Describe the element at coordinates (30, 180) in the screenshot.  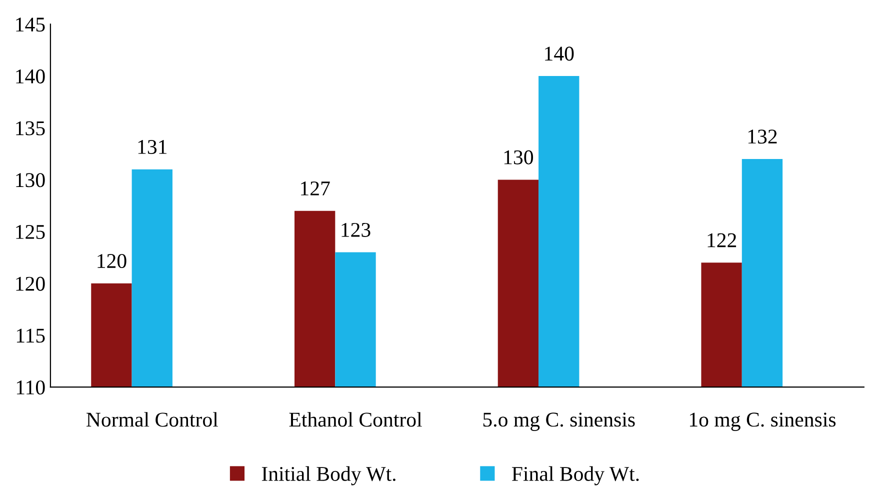
I see `y-tick-label: 130` at that location.